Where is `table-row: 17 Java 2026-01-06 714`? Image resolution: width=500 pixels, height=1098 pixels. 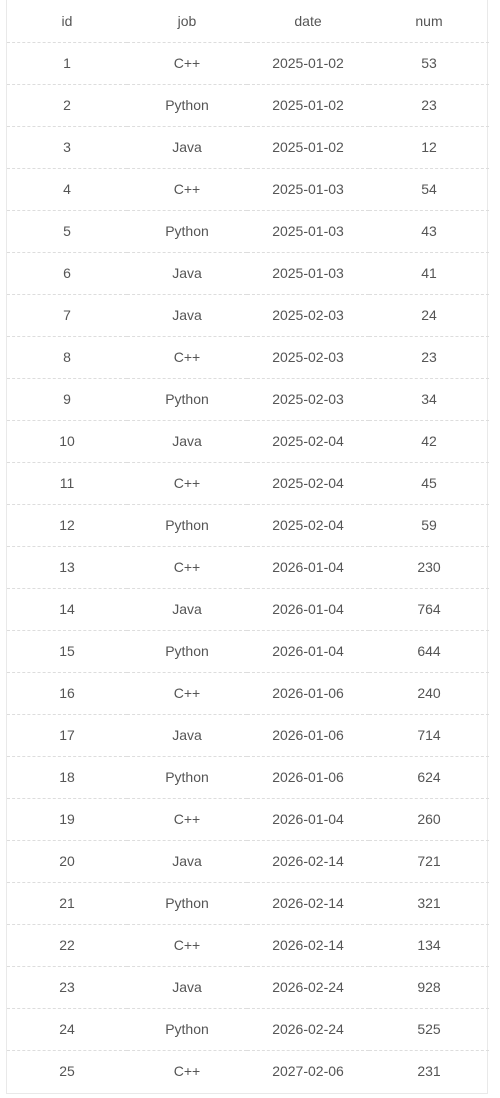 table-row: 17 Java 2026-01-06 714 is located at coordinates (248, 735).